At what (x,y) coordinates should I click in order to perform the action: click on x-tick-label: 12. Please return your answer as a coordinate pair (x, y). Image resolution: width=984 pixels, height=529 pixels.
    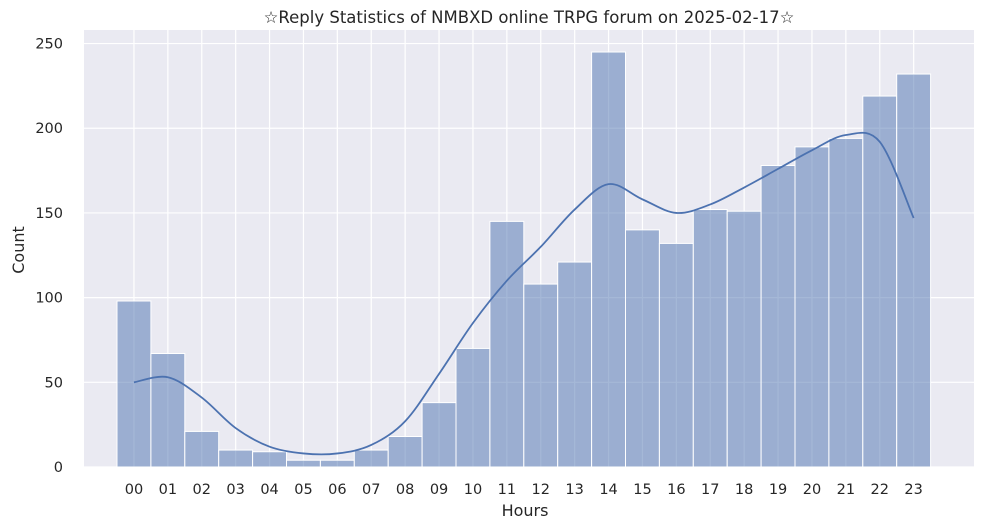
    Looking at the image, I should click on (541, 490).